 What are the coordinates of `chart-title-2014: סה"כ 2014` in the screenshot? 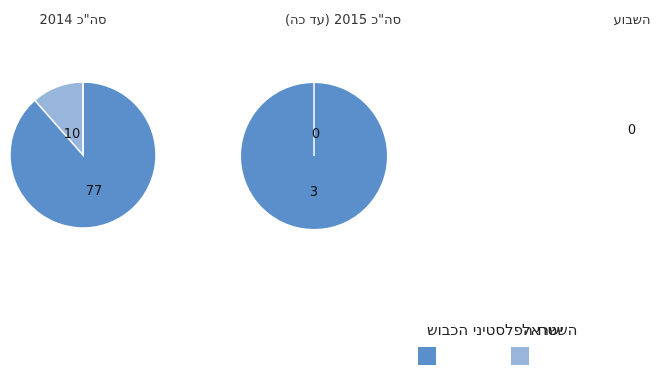 It's located at (72, 20).